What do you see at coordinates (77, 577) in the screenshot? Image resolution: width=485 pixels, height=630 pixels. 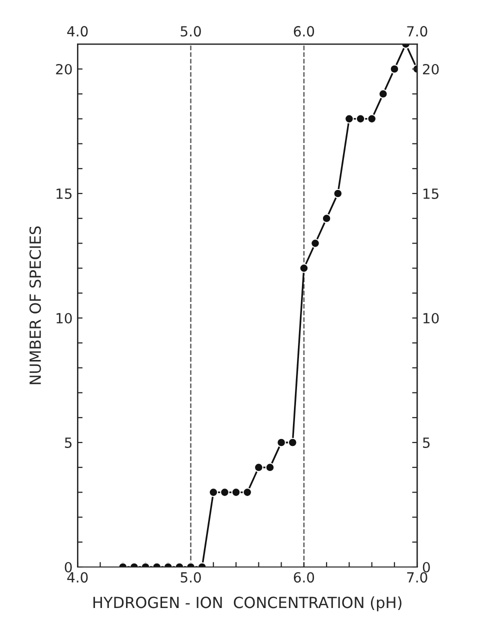 I see `x-tick-label: 4.0` at bounding box center [77, 577].